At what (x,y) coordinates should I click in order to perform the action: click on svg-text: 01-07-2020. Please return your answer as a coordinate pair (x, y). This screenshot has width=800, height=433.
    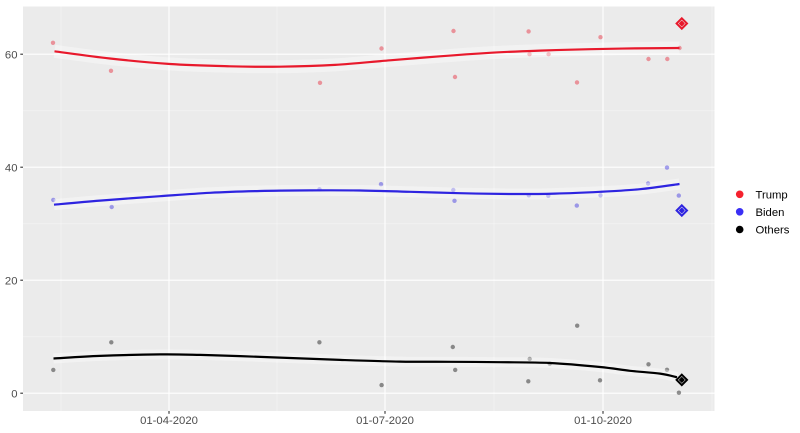
    Looking at the image, I should click on (385, 421).